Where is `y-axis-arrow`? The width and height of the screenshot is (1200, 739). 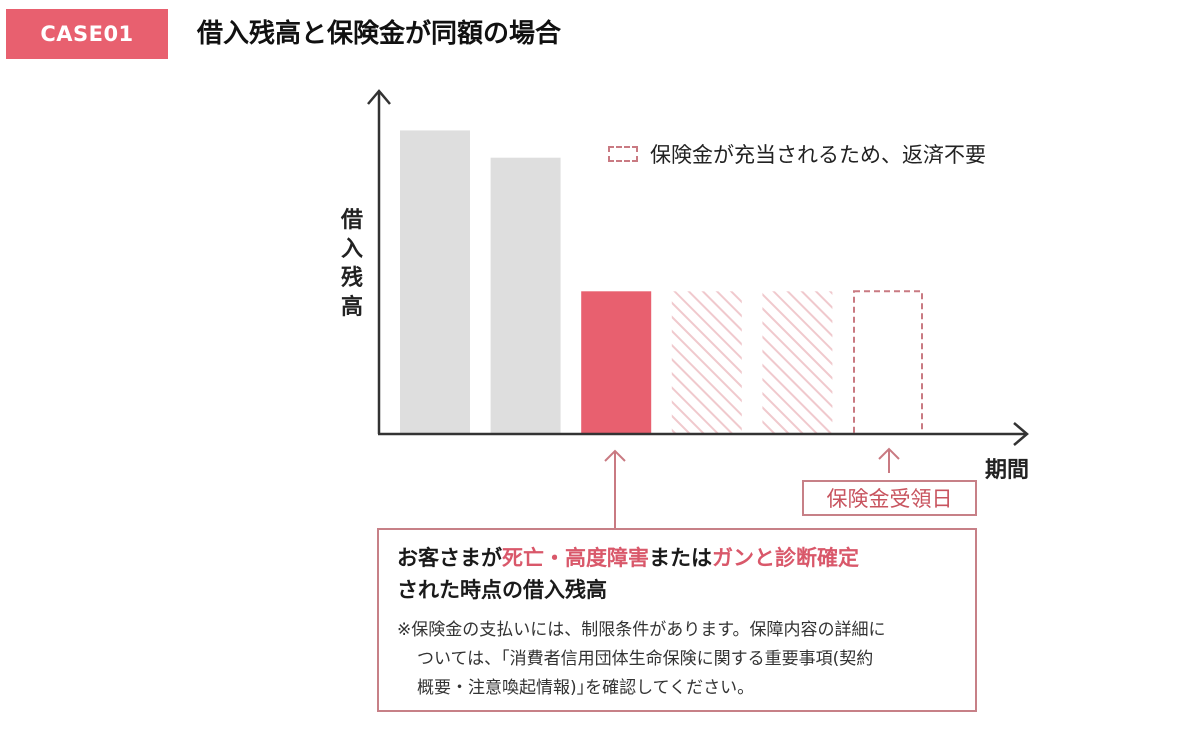
y-axis-arrow is located at coordinates (379, 97).